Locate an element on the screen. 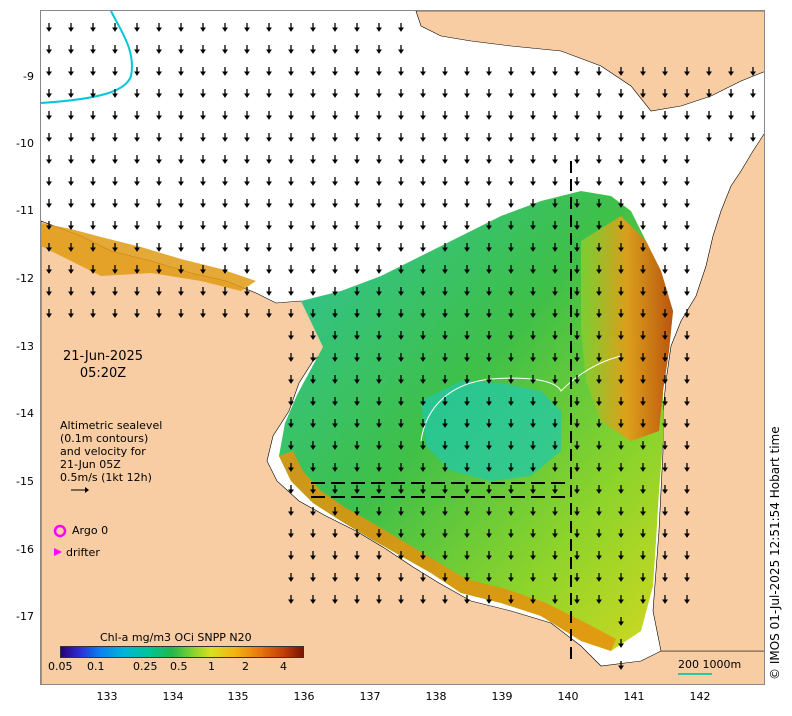 The width and height of the screenshot is (792, 716). longitude-label: 136 is located at coordinates (304, 696).